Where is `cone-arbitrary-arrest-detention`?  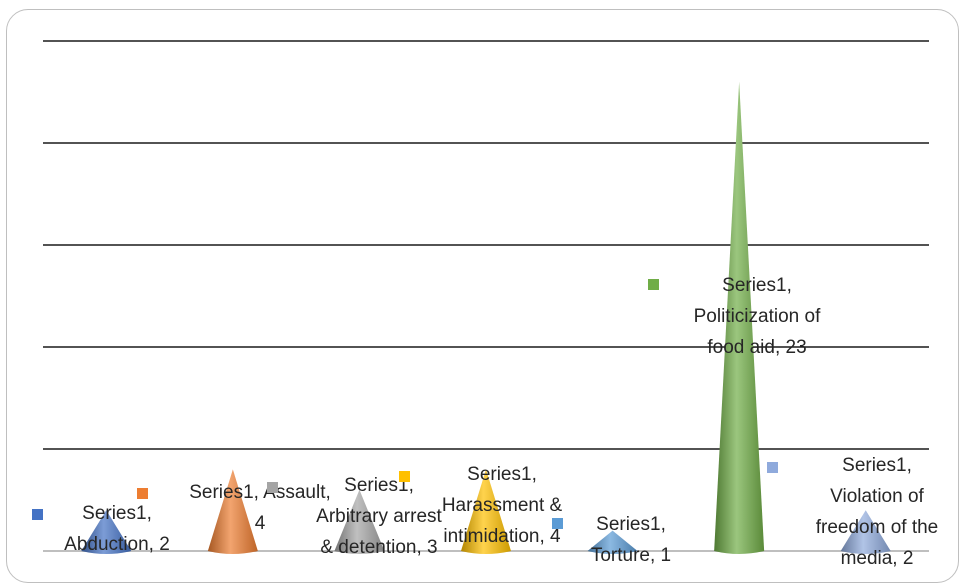
cone-arbitrary-arrest-detention is located at coordinates (359, 521).